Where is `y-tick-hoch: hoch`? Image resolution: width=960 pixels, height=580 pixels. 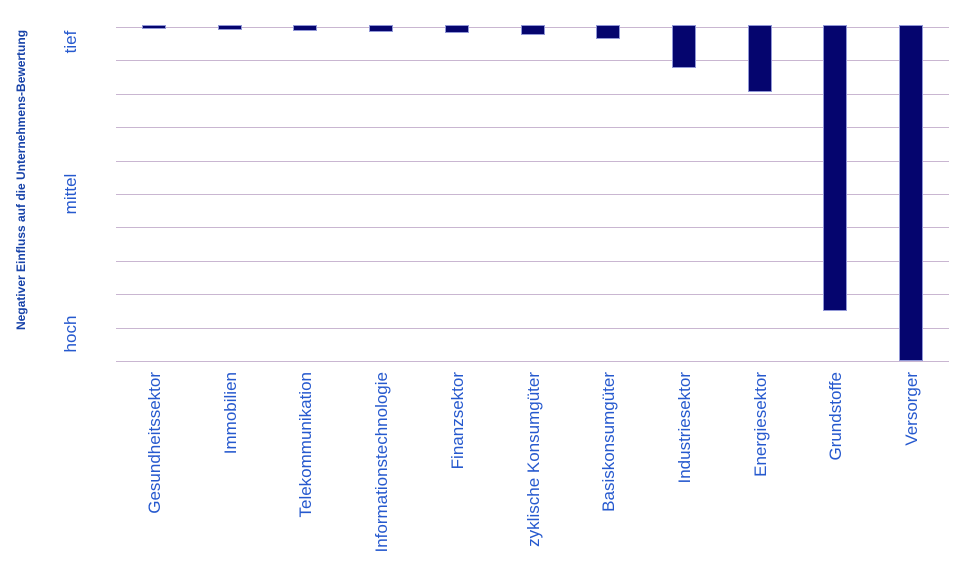 y-tick-hoch: hoch is located at coordinates (70, 334).